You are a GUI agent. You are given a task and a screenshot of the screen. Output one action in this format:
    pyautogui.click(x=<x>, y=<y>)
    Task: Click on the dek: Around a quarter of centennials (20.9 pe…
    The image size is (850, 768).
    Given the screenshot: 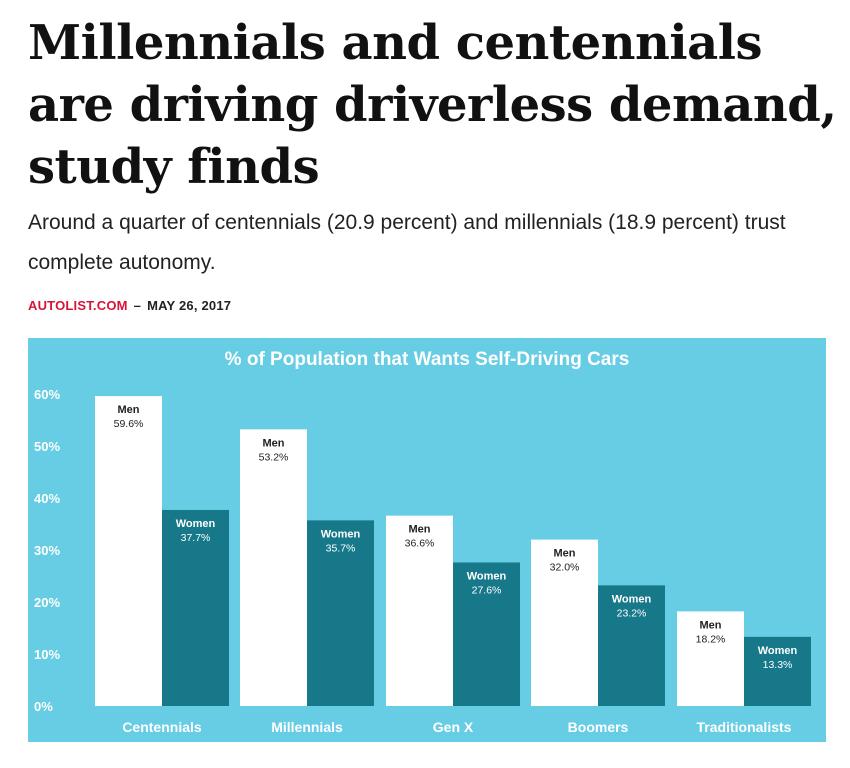 What is the action you would take?
    pyautogui.click(x=407, y=242)
    